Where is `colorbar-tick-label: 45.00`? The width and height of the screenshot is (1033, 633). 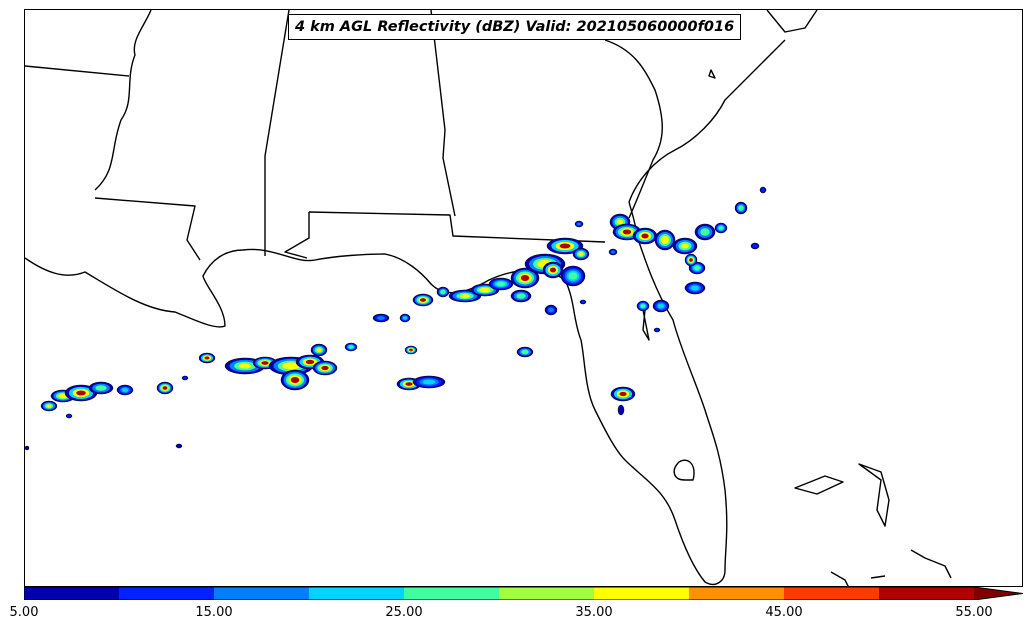 colorbar-tick-label: 45.00 is located at coordinates (784, 612).